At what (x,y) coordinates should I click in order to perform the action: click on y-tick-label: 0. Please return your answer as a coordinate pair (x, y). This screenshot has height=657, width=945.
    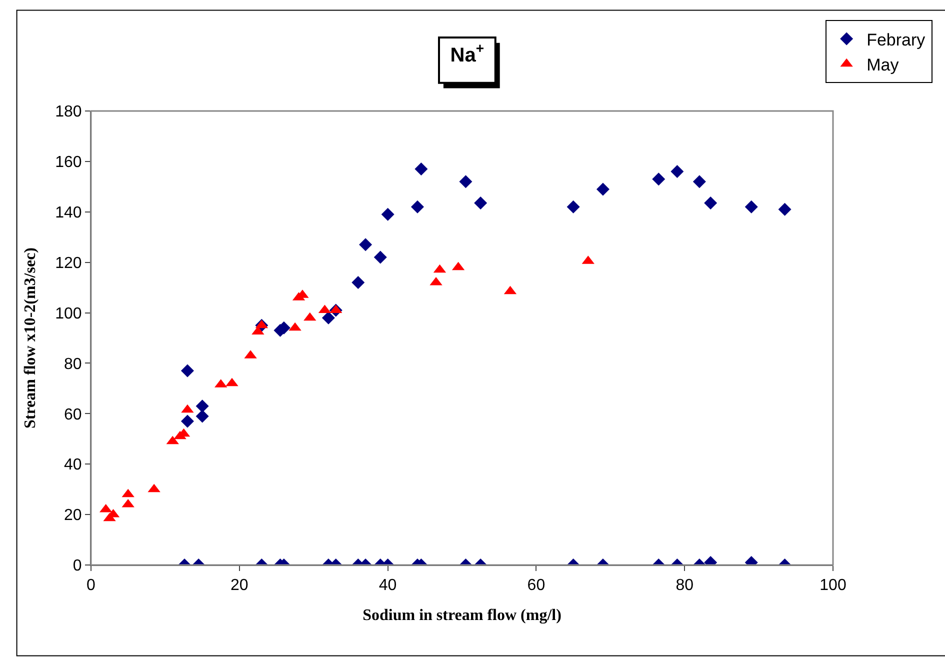
    Looking at the image, I should click on (77, 566).